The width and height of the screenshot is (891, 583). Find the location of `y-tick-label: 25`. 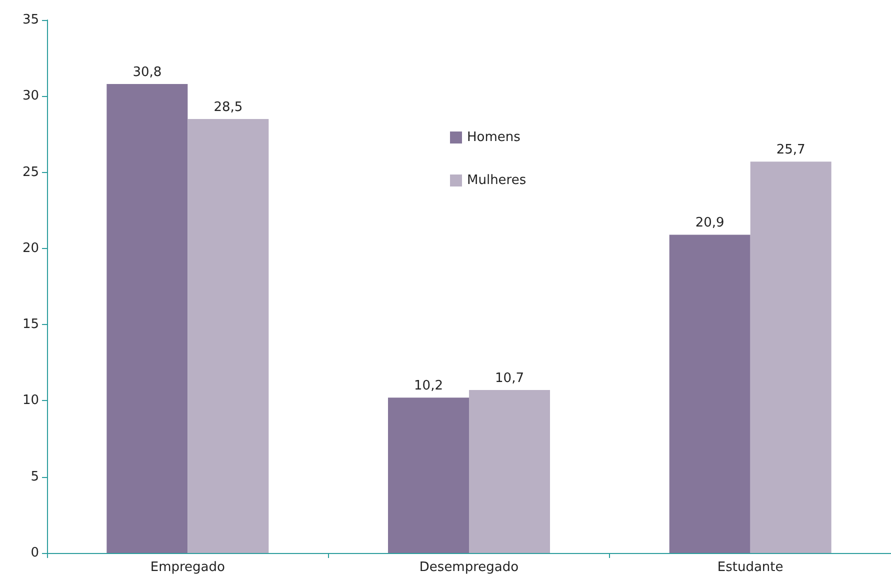

y-tick-label: 25 is located at coordinates (30, 172).